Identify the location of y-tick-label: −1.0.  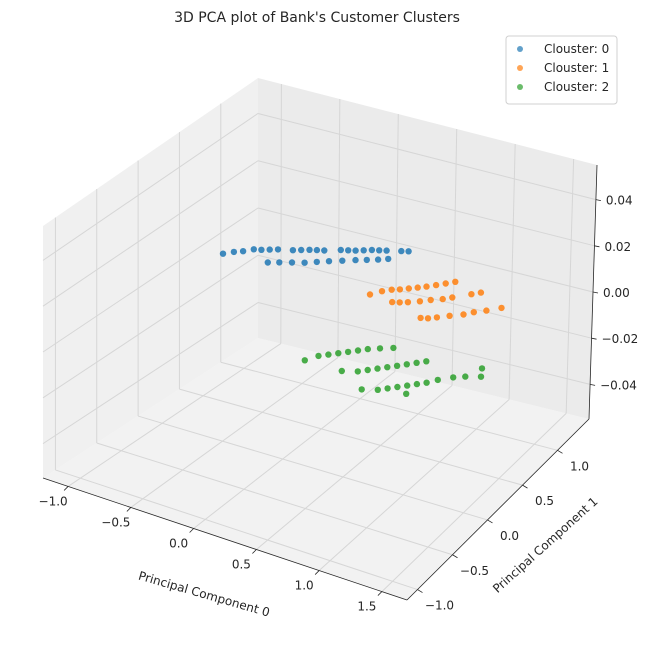
(439, 606).